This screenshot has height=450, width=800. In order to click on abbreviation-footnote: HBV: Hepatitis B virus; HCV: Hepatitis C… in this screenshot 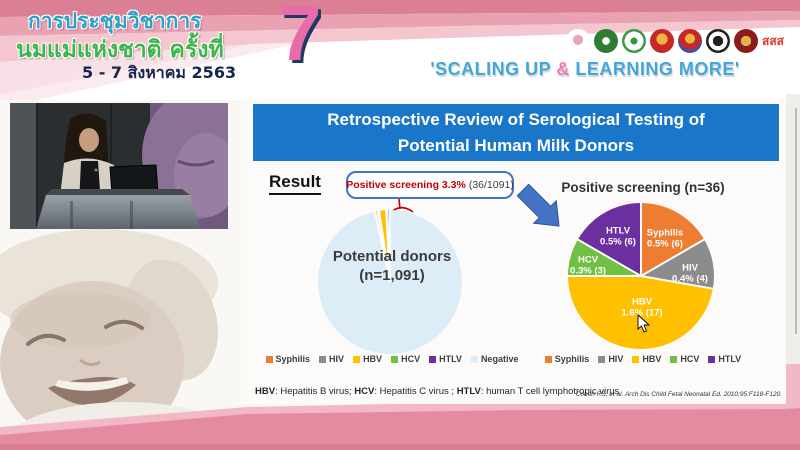, I will do `click(437, 391)`.